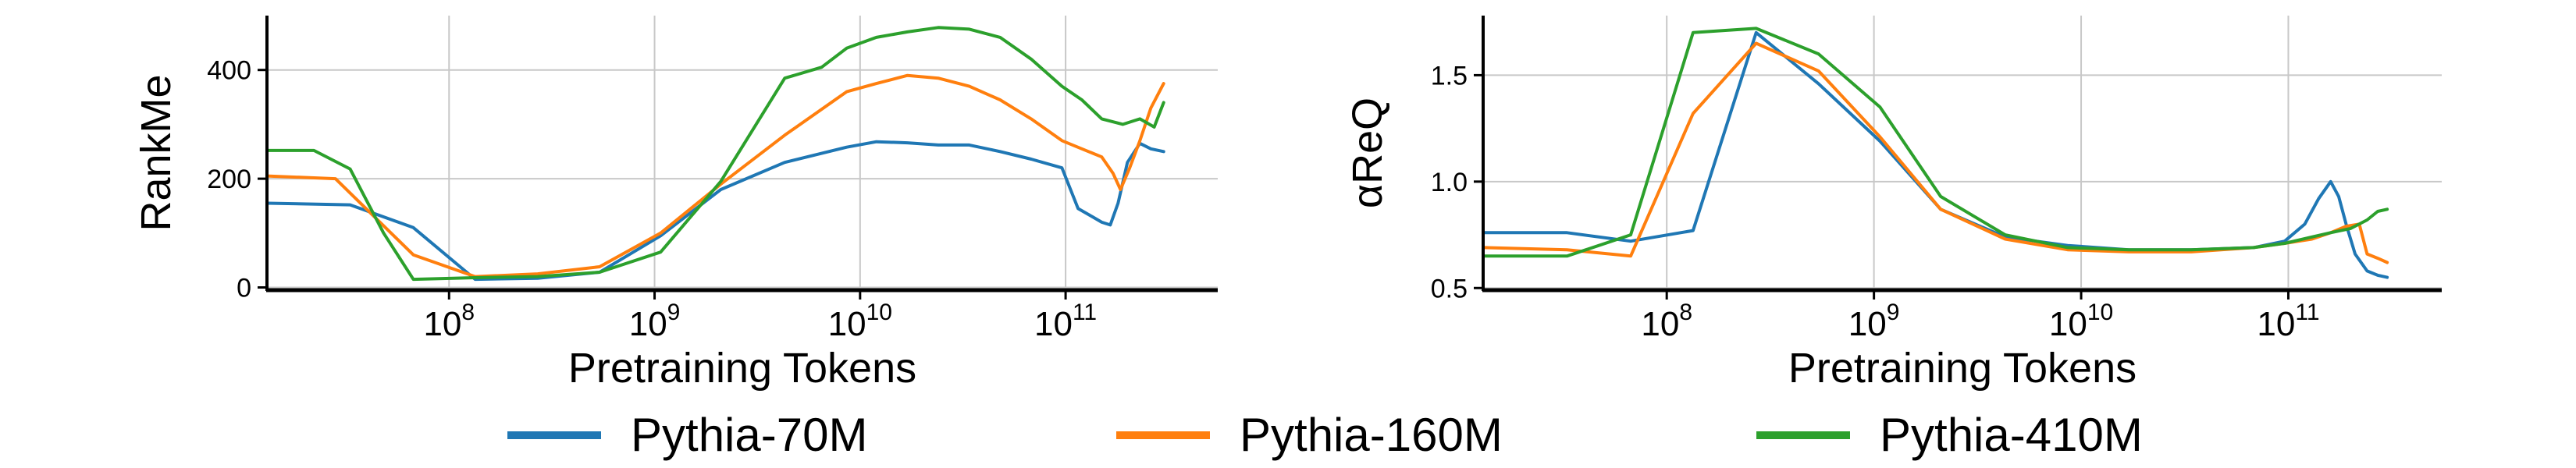  I want to click on legend-label: Pythia-160M, so click(1371, 435).